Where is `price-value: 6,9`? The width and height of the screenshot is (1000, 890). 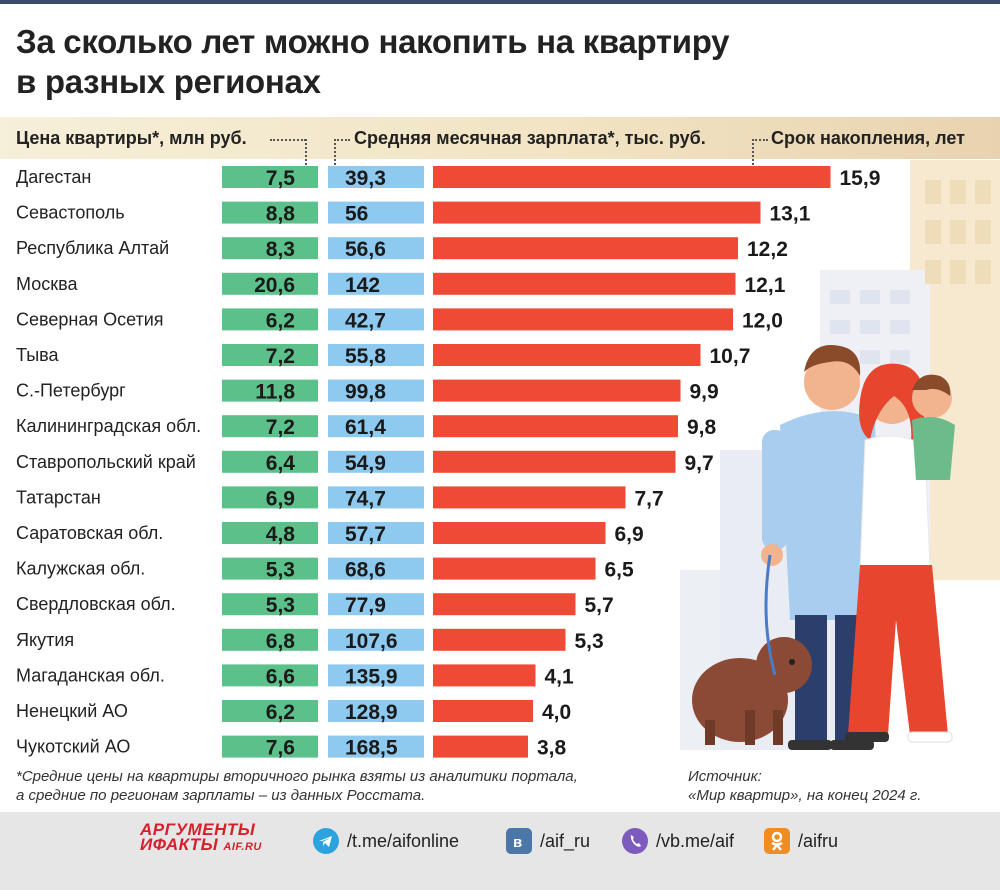
price-value: 6,9 is located at coordinates (280, 498).